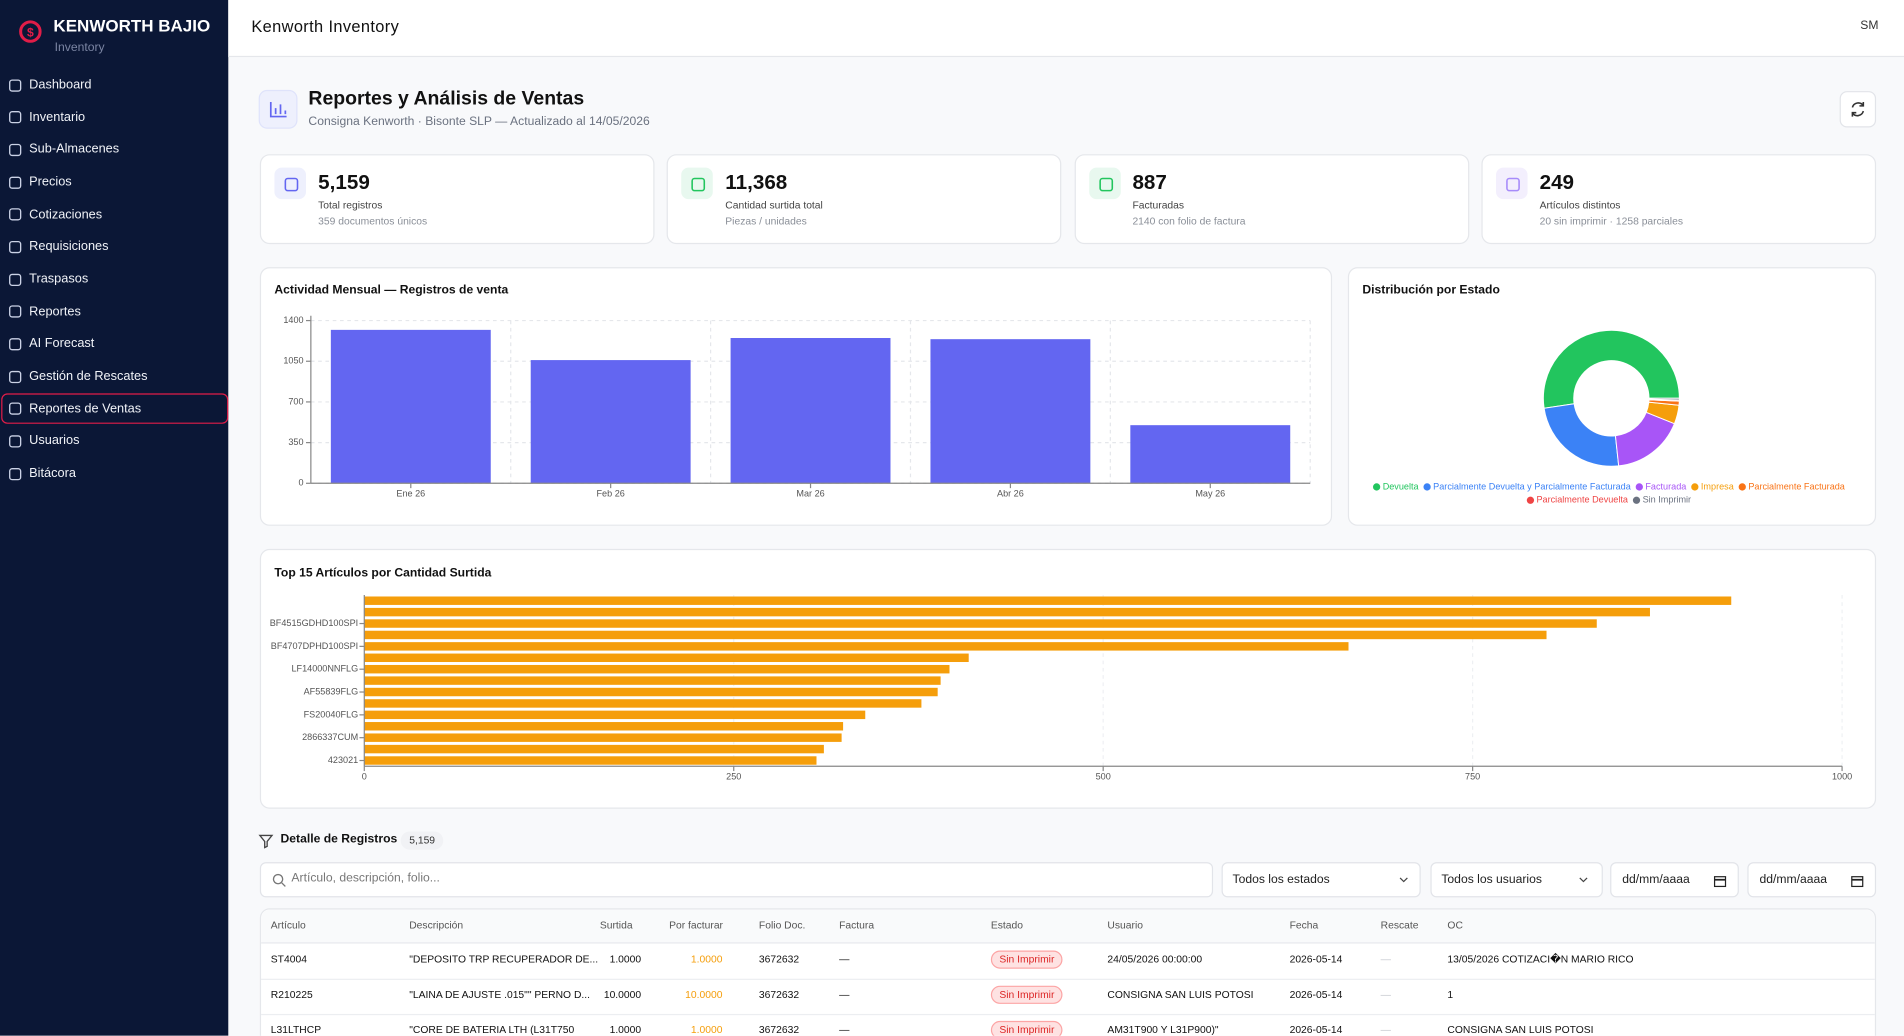  Describe the element at coordinates (1281, 880) in the screenshot. I see `status-select-value: Todos los estados` at that location.